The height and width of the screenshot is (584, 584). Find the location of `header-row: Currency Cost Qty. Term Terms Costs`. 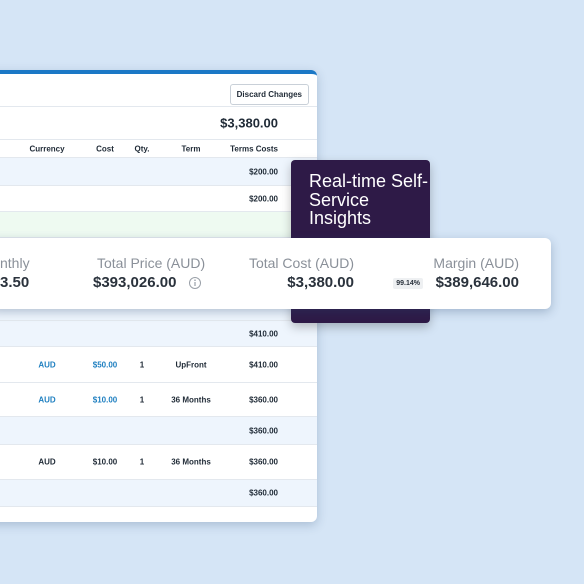

header-row: Currency Cost Qty. Term Terms Costs is located at coordinates (158, 149).